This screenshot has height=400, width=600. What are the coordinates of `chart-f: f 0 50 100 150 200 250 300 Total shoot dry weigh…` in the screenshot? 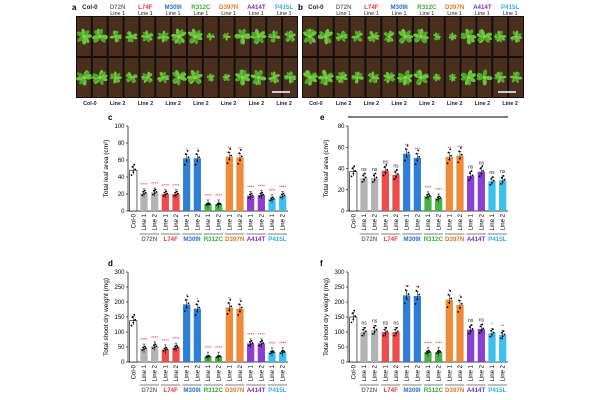 It's located at (414, 326).